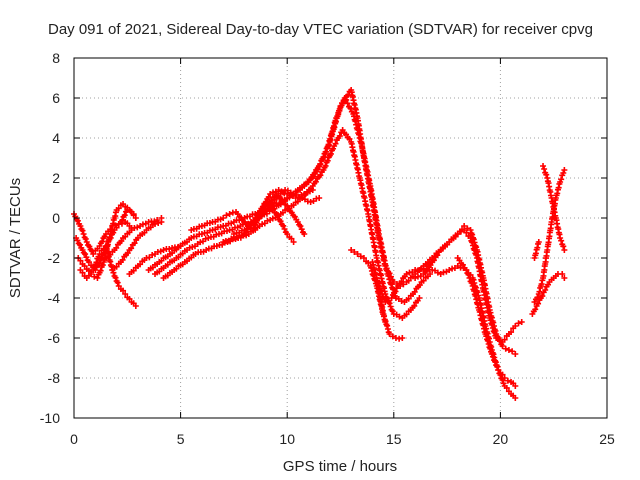 Image resolution: width=640 pixels, height=480 pixels. I want to click on y-tick-label: 4, so click(56, 138).